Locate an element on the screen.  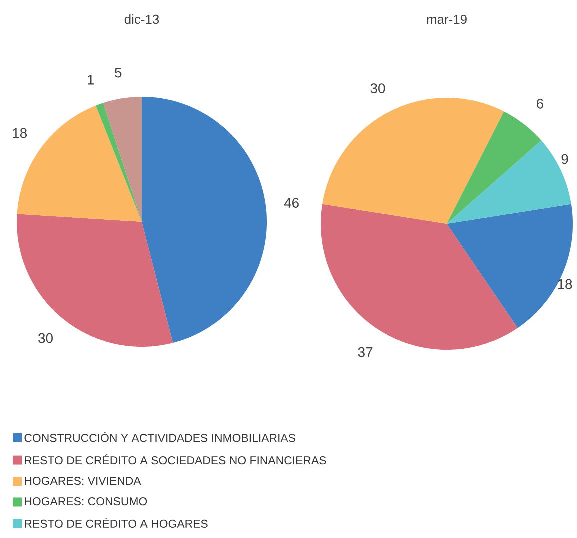
legend-label: CONSTRUCCIÓN Y ACTIVIDADES INMOBILIARIAS is located at coordinates (160, 437).